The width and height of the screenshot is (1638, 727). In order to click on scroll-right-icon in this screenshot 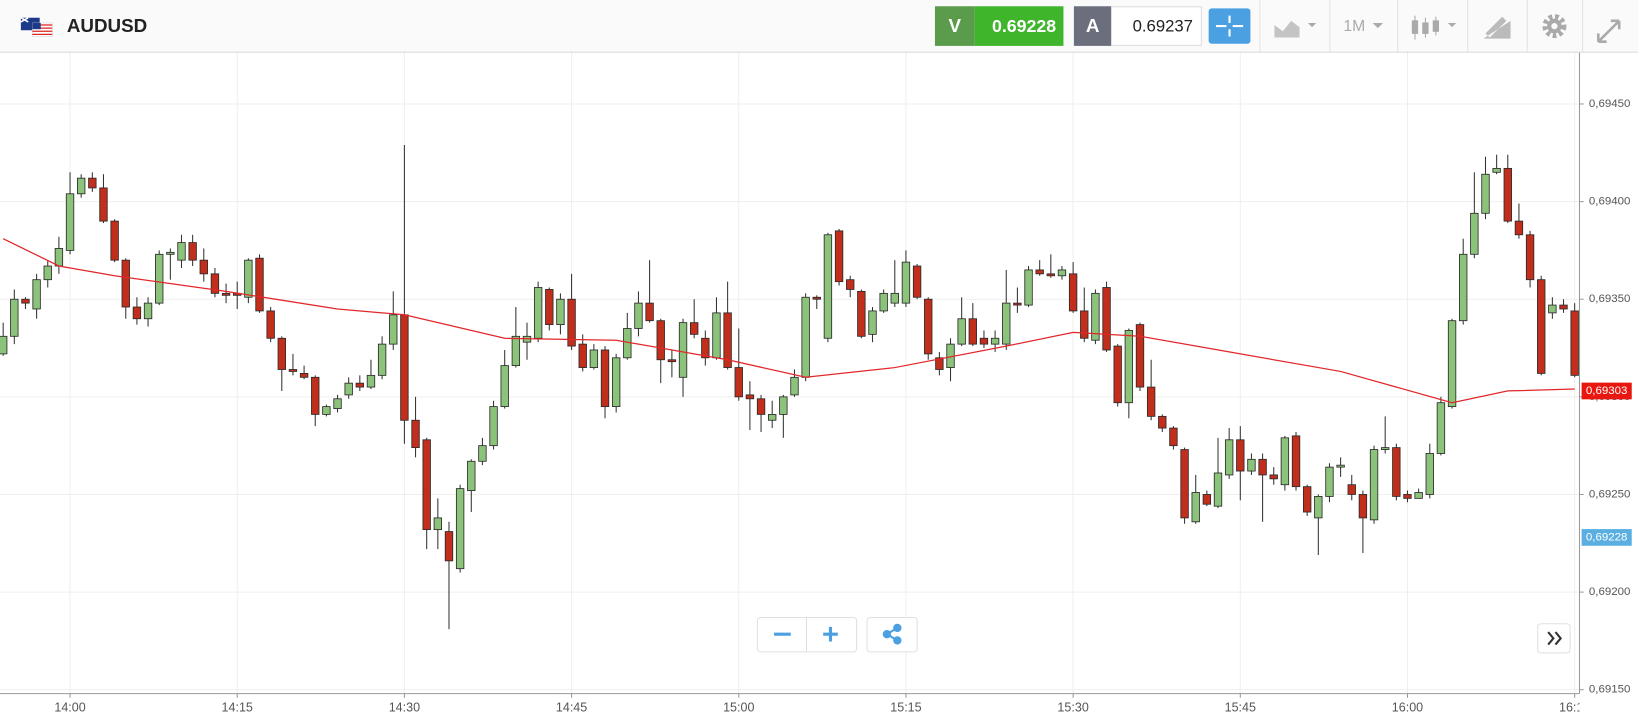, I will do `click(1555, 638)`.